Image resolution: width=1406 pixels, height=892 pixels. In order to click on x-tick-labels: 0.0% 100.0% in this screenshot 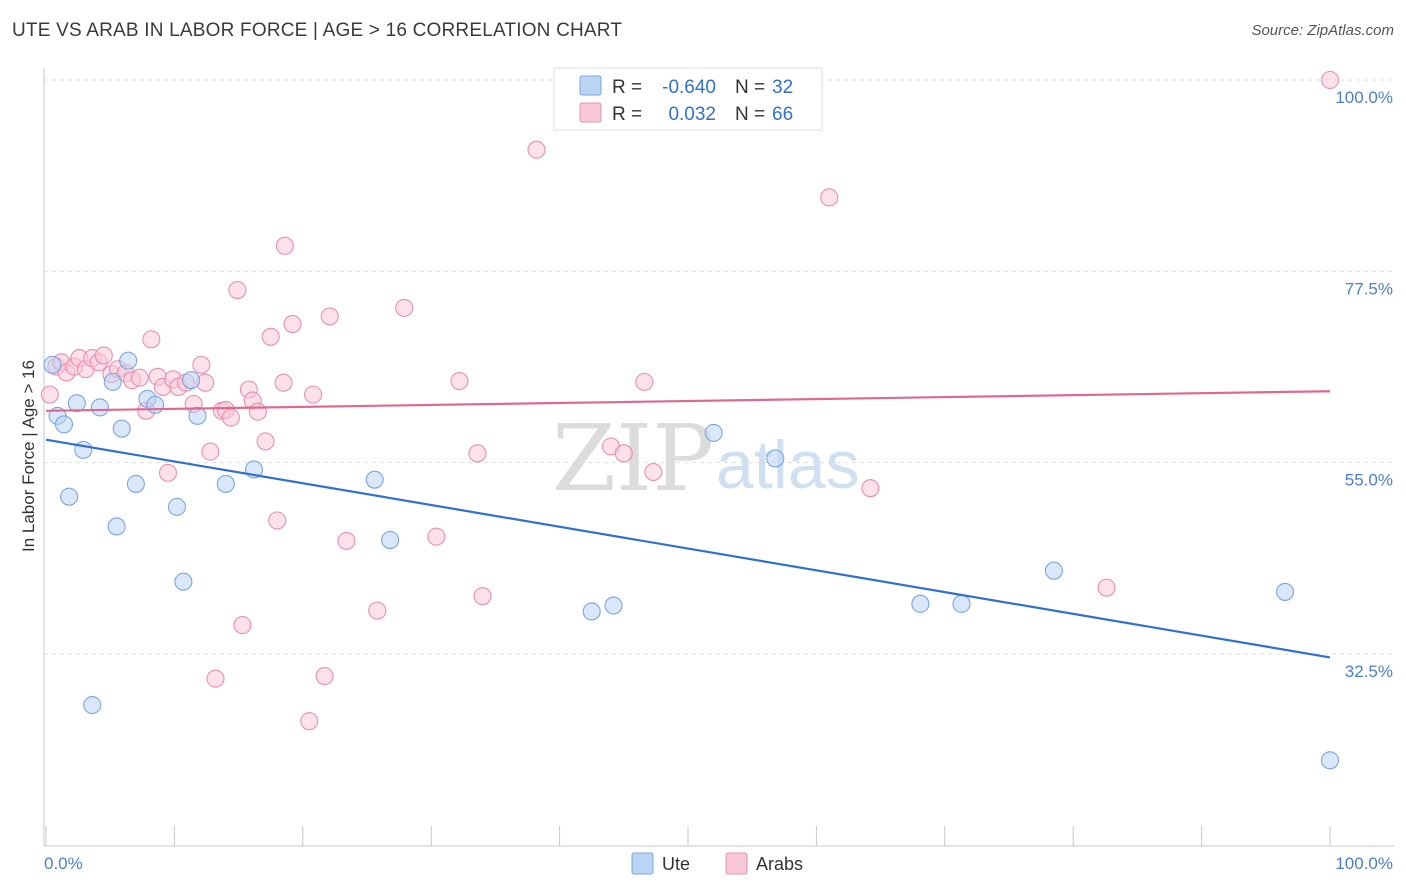, I will do `click(718, 863)`.